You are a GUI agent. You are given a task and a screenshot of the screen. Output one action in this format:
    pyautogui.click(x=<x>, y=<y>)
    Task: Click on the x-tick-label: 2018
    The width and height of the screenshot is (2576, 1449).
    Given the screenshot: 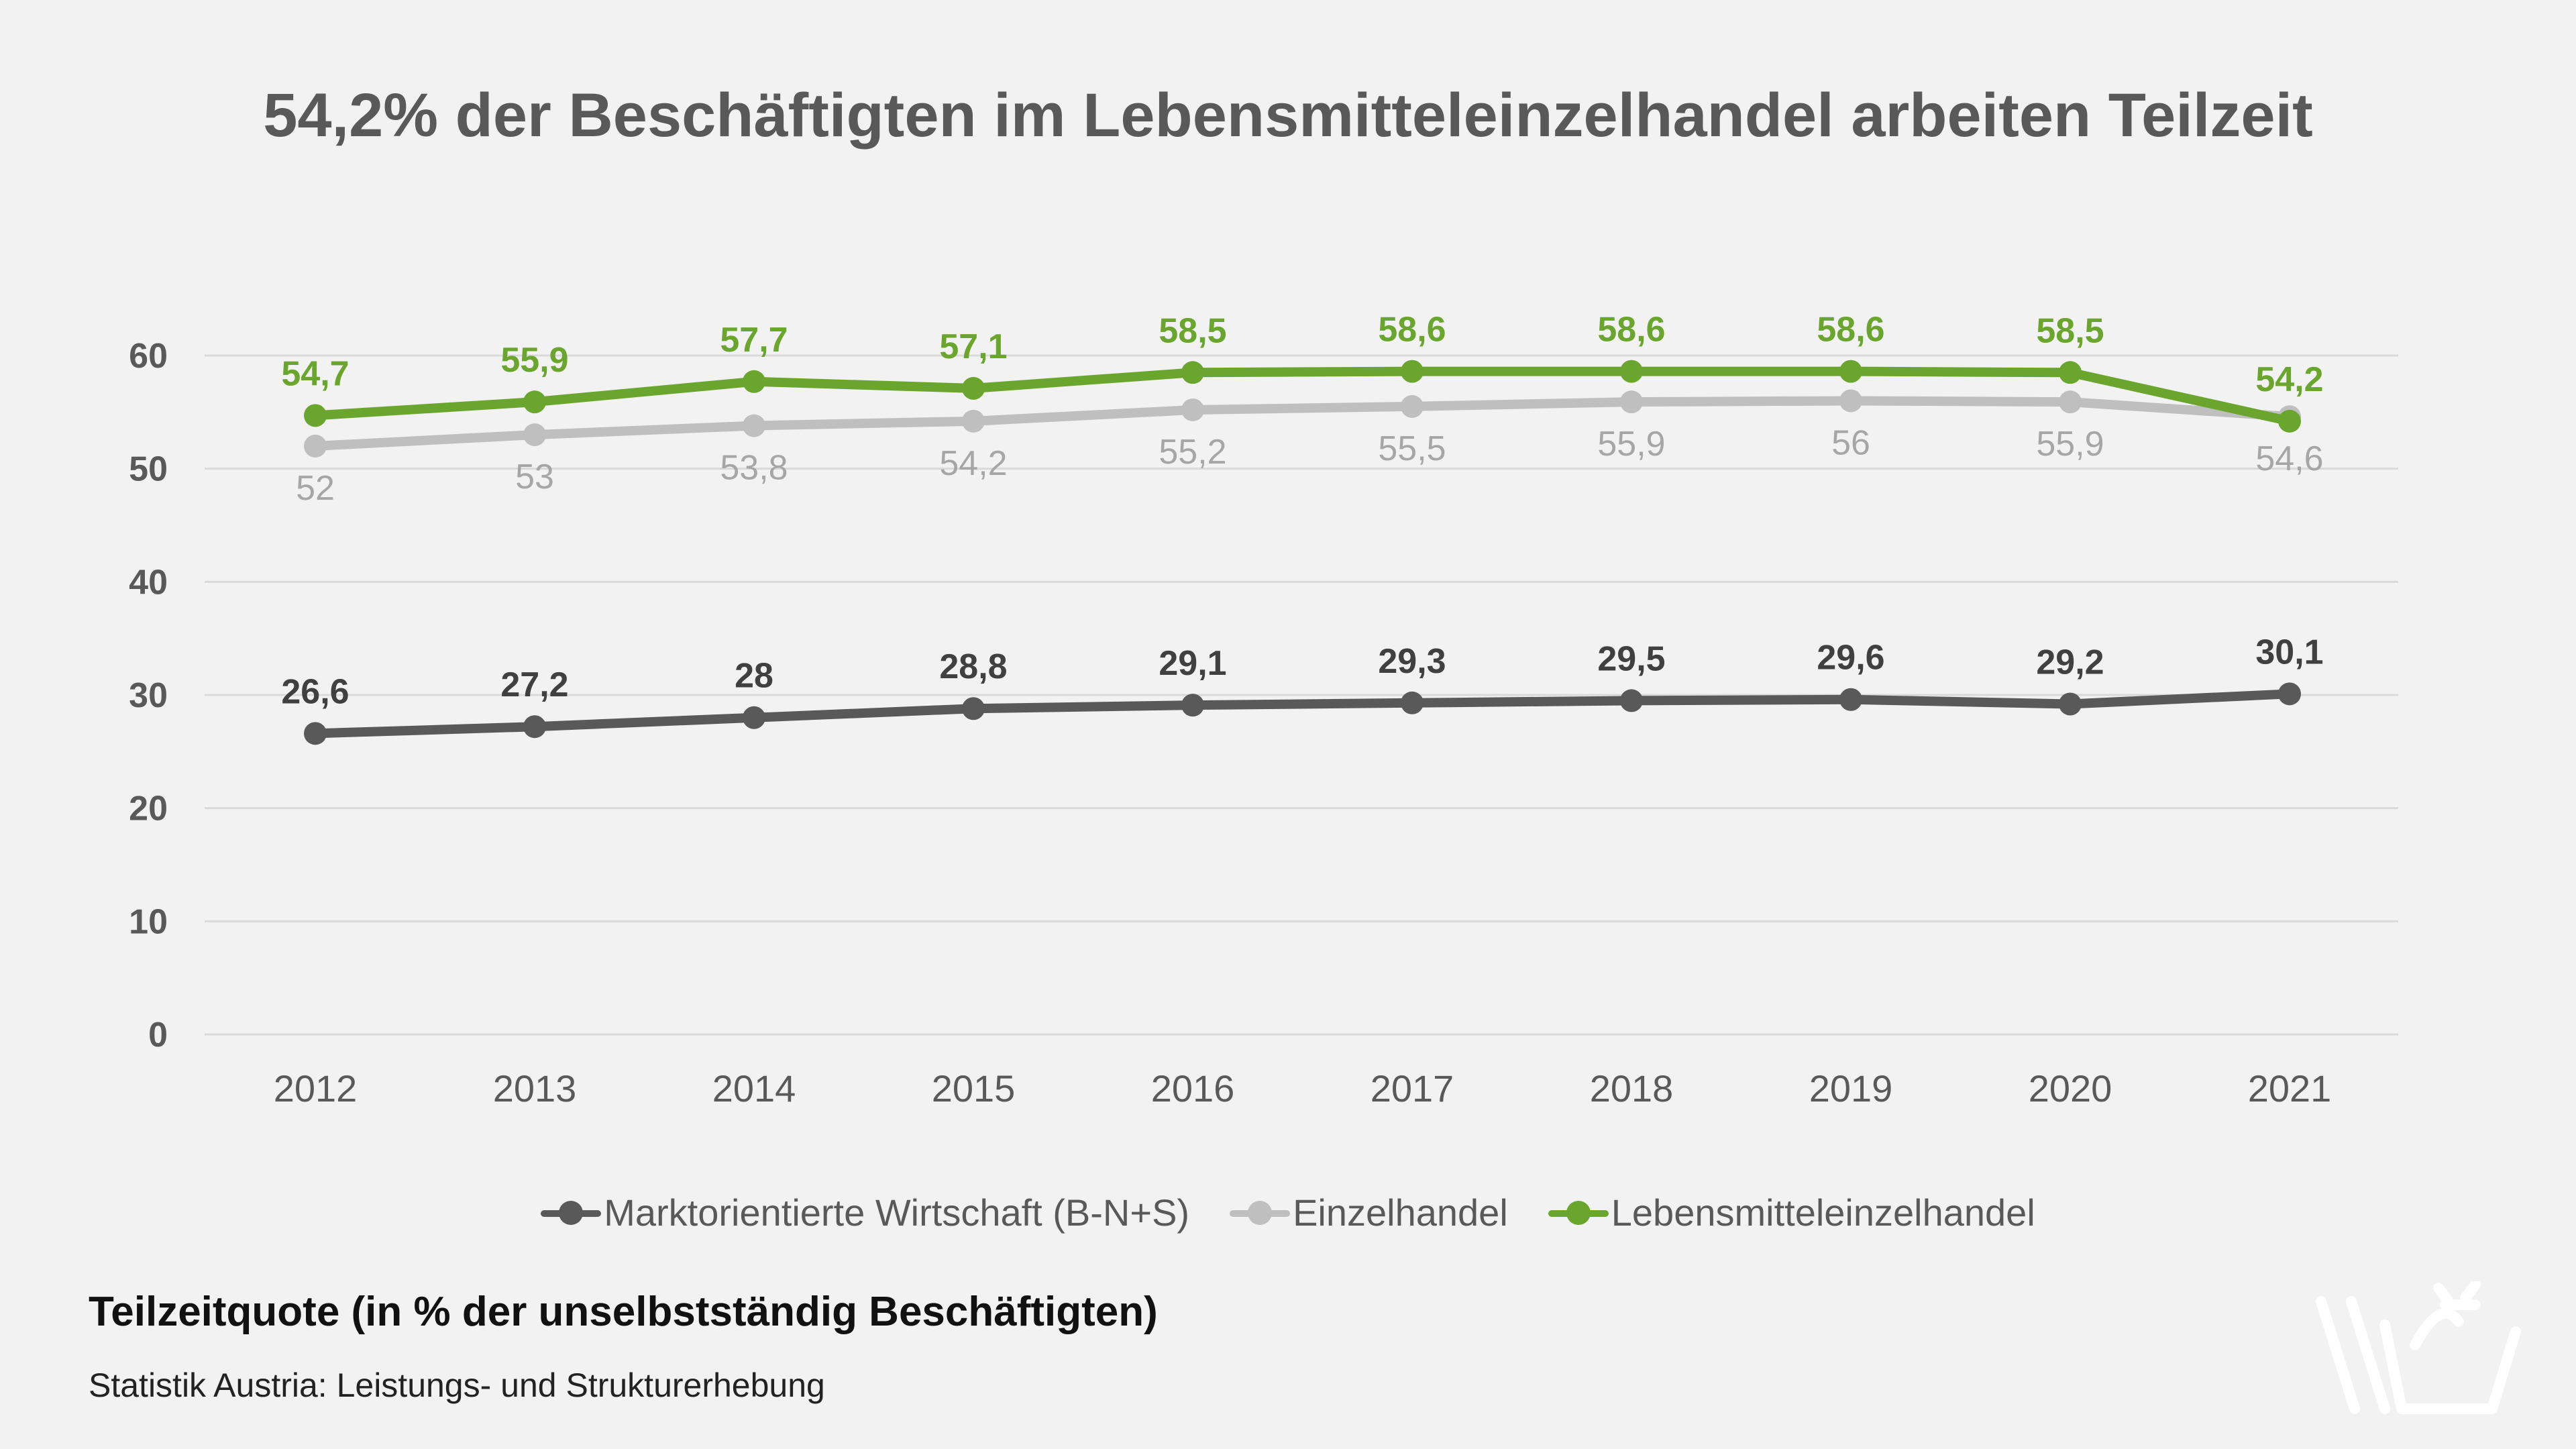 What is the action you would take?
    pyautogui.click(x=1632, y=1088)
    